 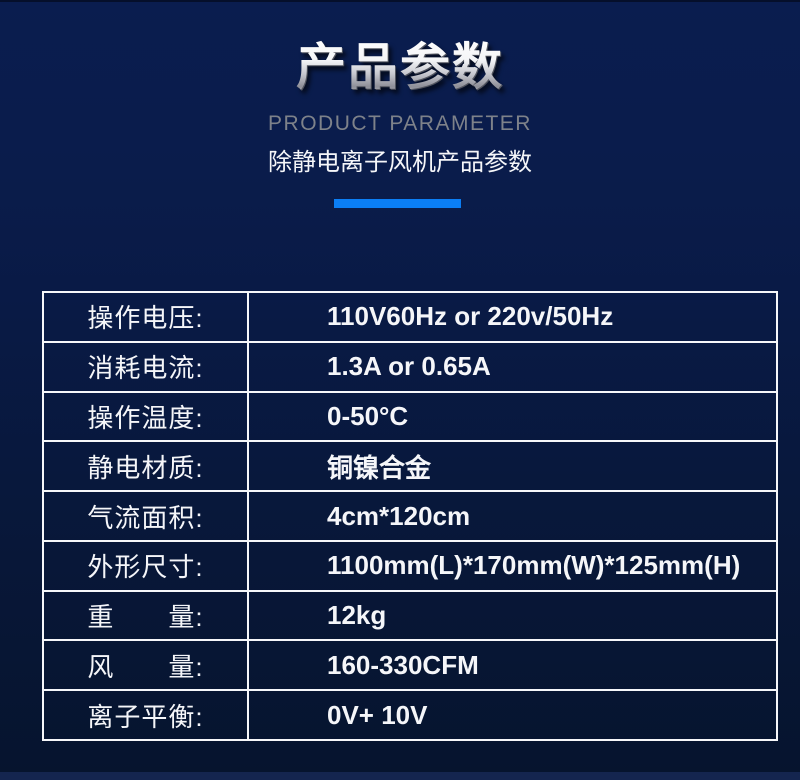 What do you see at coordinates (399, 515) in the screenshot?
I see `spec-value: 4cm*120cm` at bounding box center [399, 515].